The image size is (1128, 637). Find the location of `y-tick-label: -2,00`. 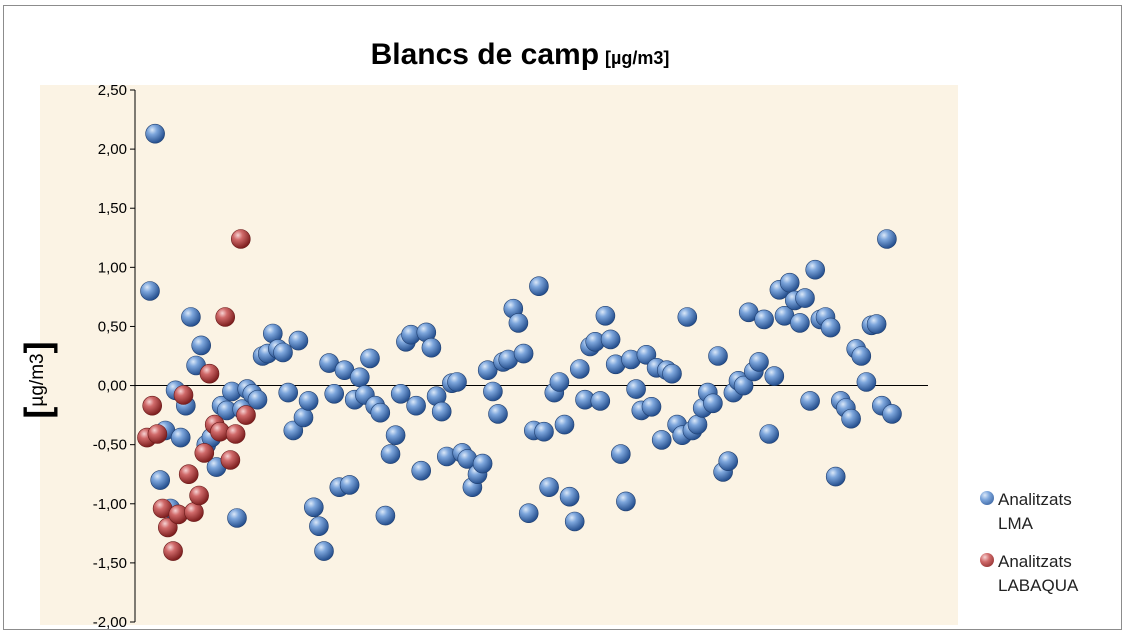

y-tick-label: -2,00 is located at coordinates (110, 622).